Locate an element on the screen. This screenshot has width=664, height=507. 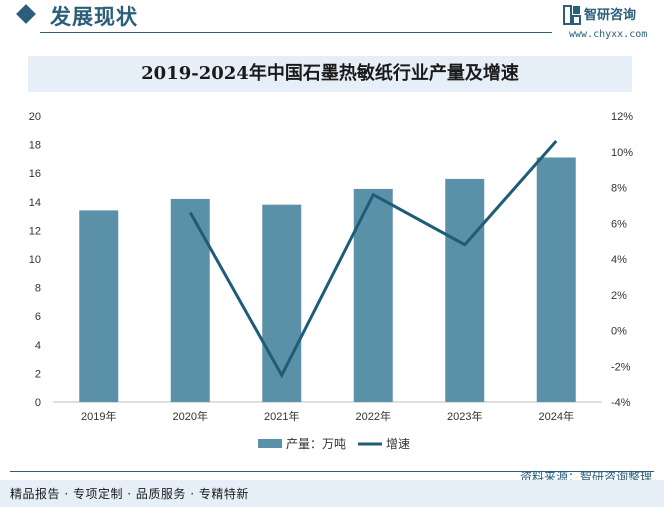
chart-title: 2019-2024年中国石墨热敏纸行业产量及增速 is located at coordinates (330, 73).